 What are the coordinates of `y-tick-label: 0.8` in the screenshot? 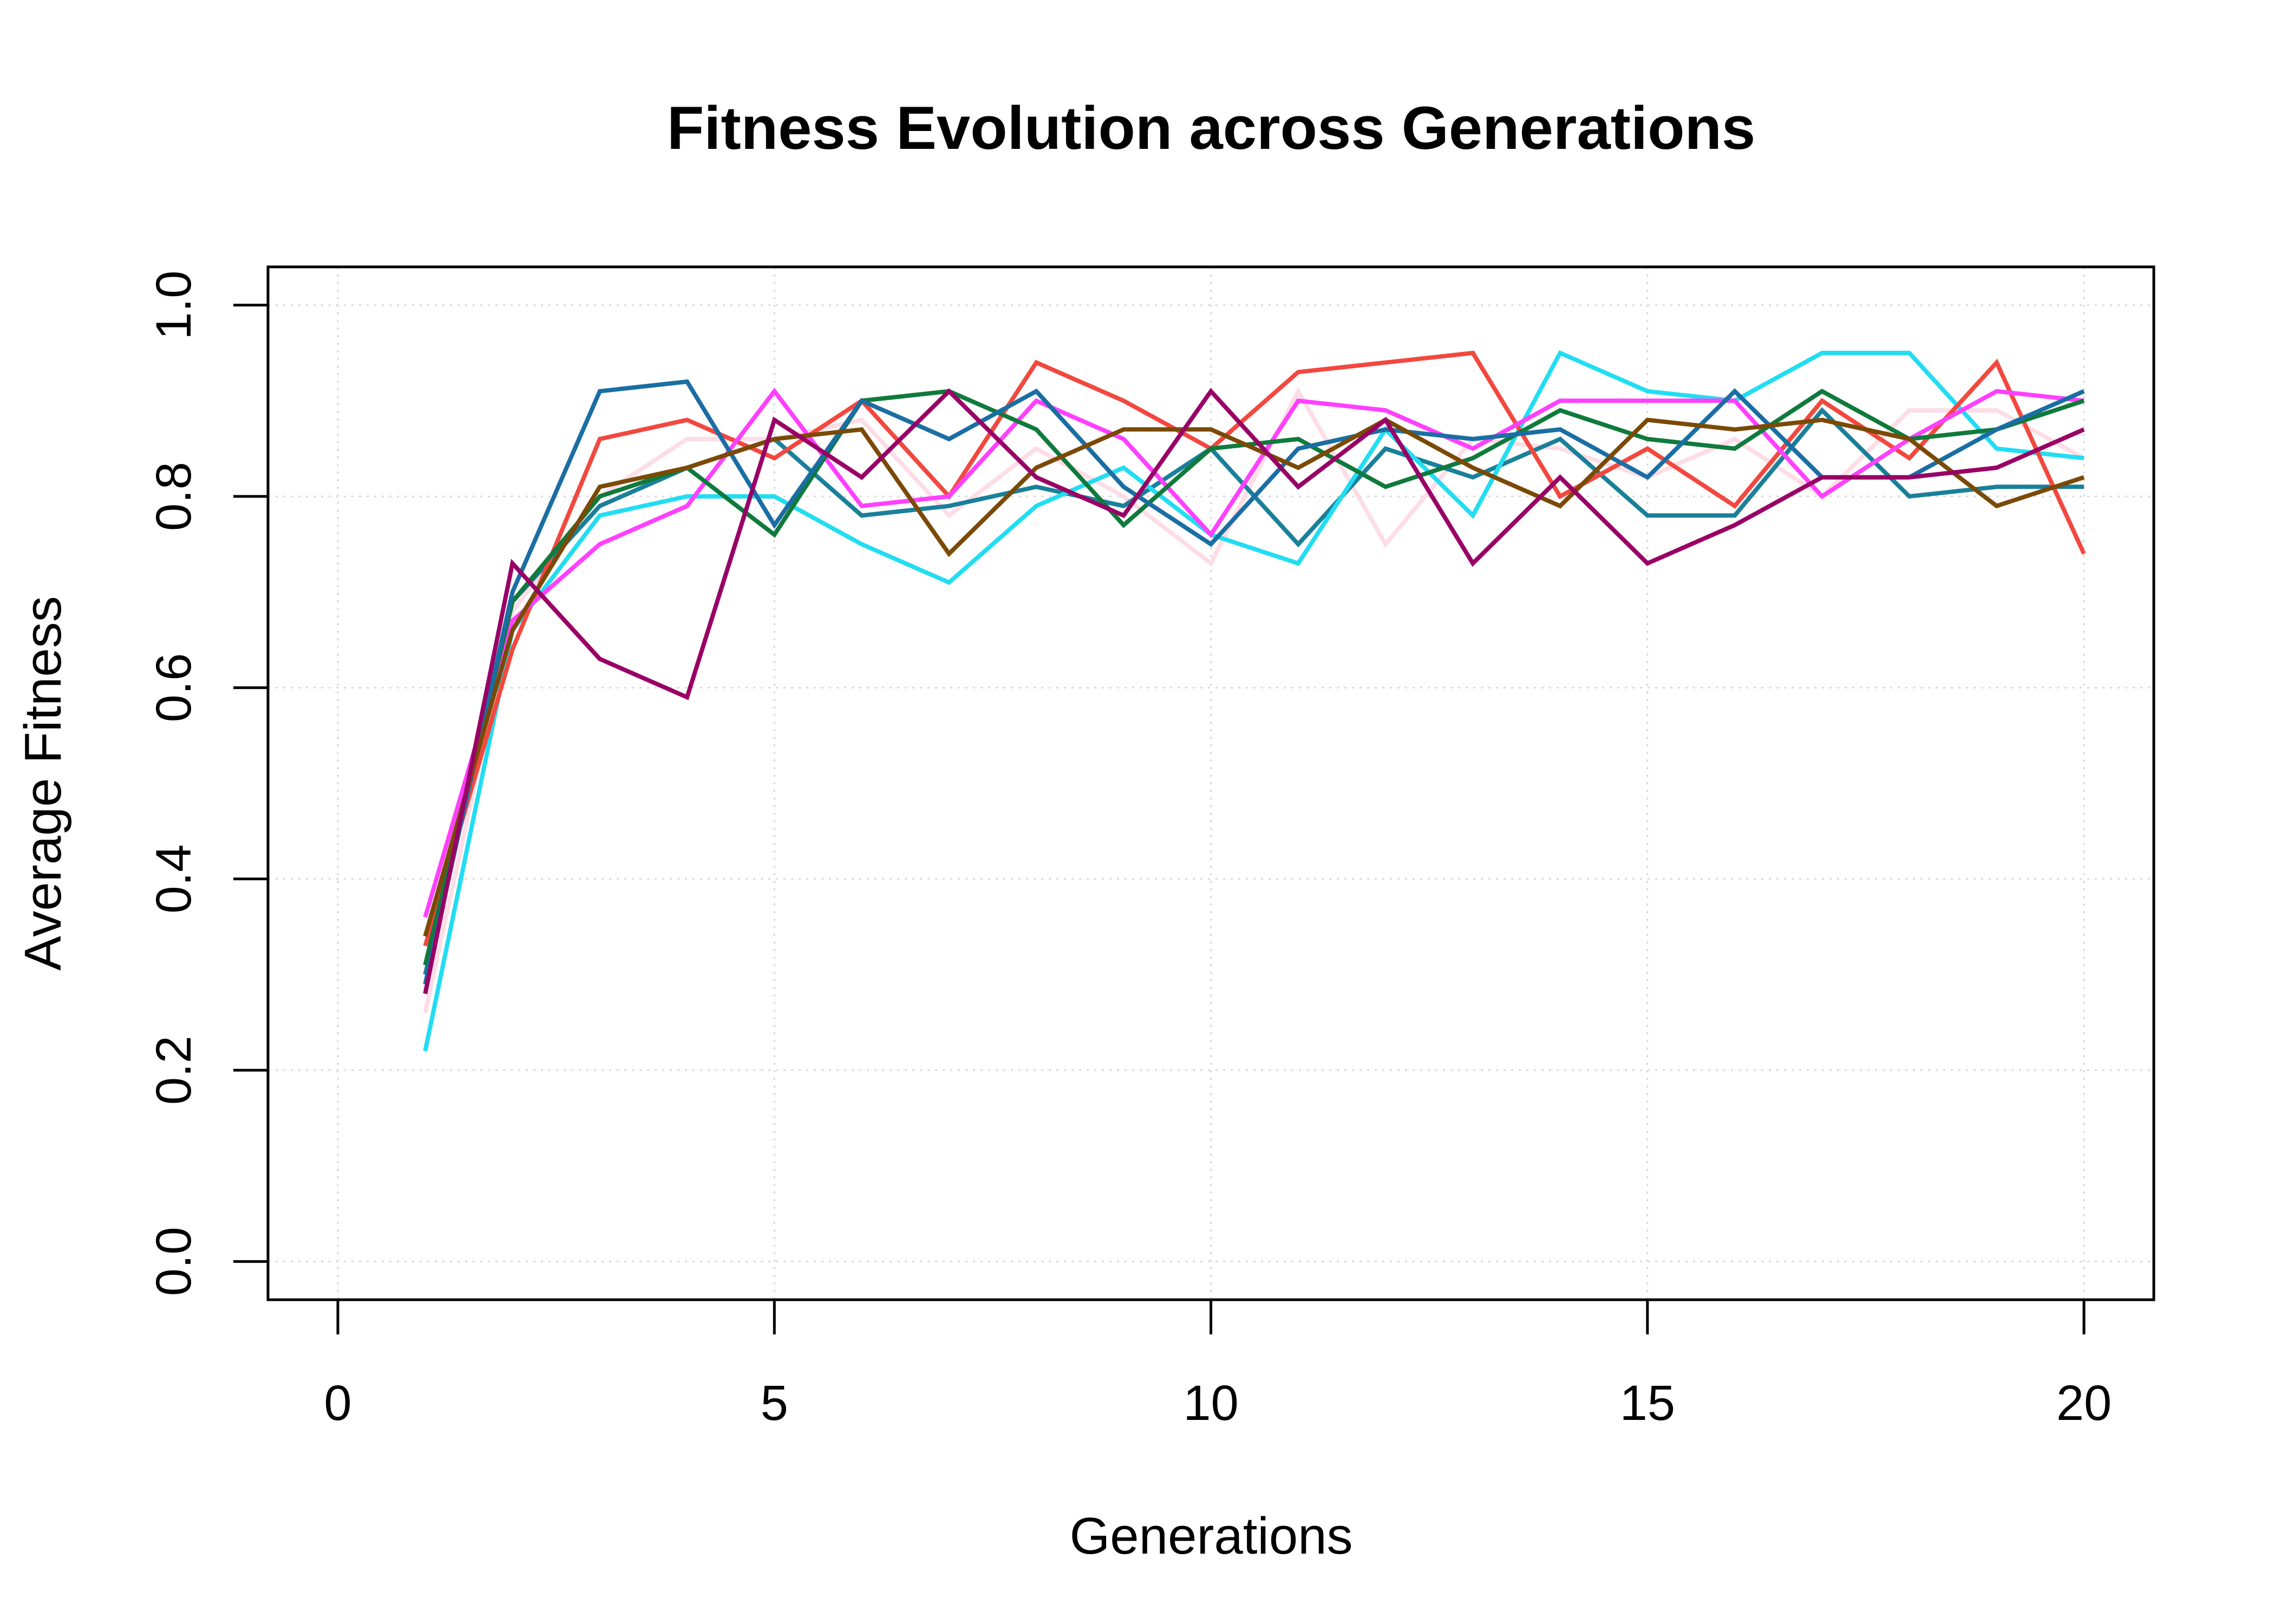 It's located at (174, 497).